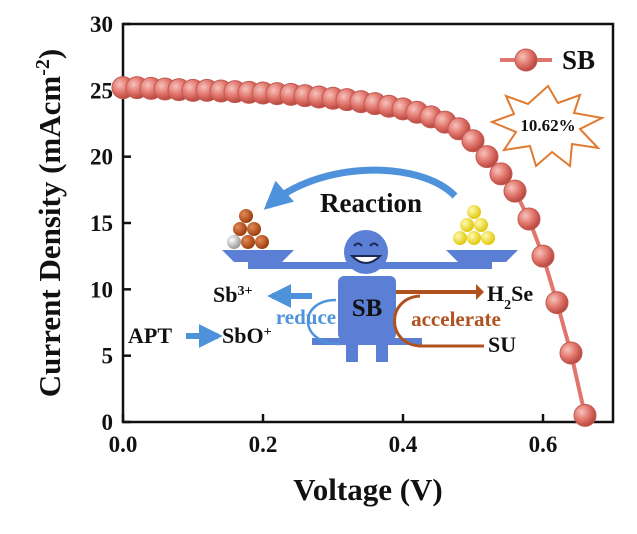  Describe the element at coordinates (306, 317) in the screenshot. I see `reduce-label: reduce` at that location.